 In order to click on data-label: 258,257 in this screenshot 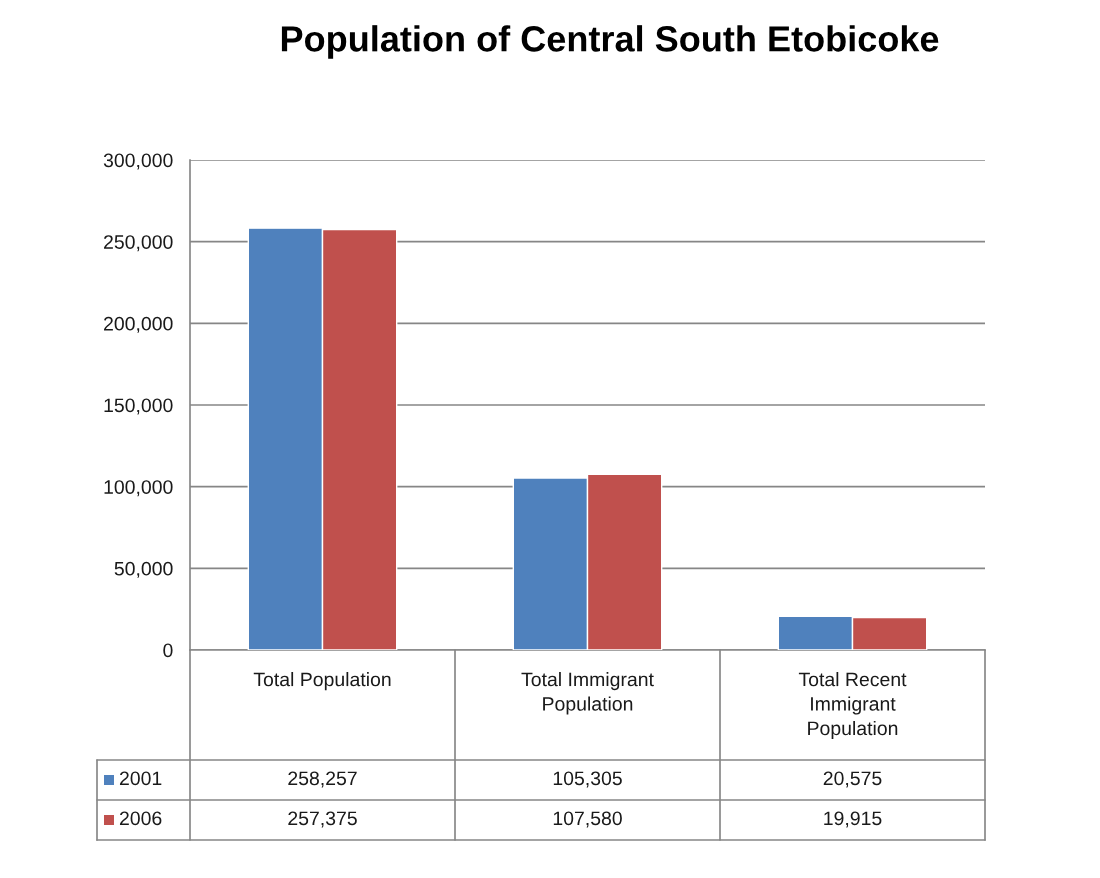, I will do `click(322, 779)`.